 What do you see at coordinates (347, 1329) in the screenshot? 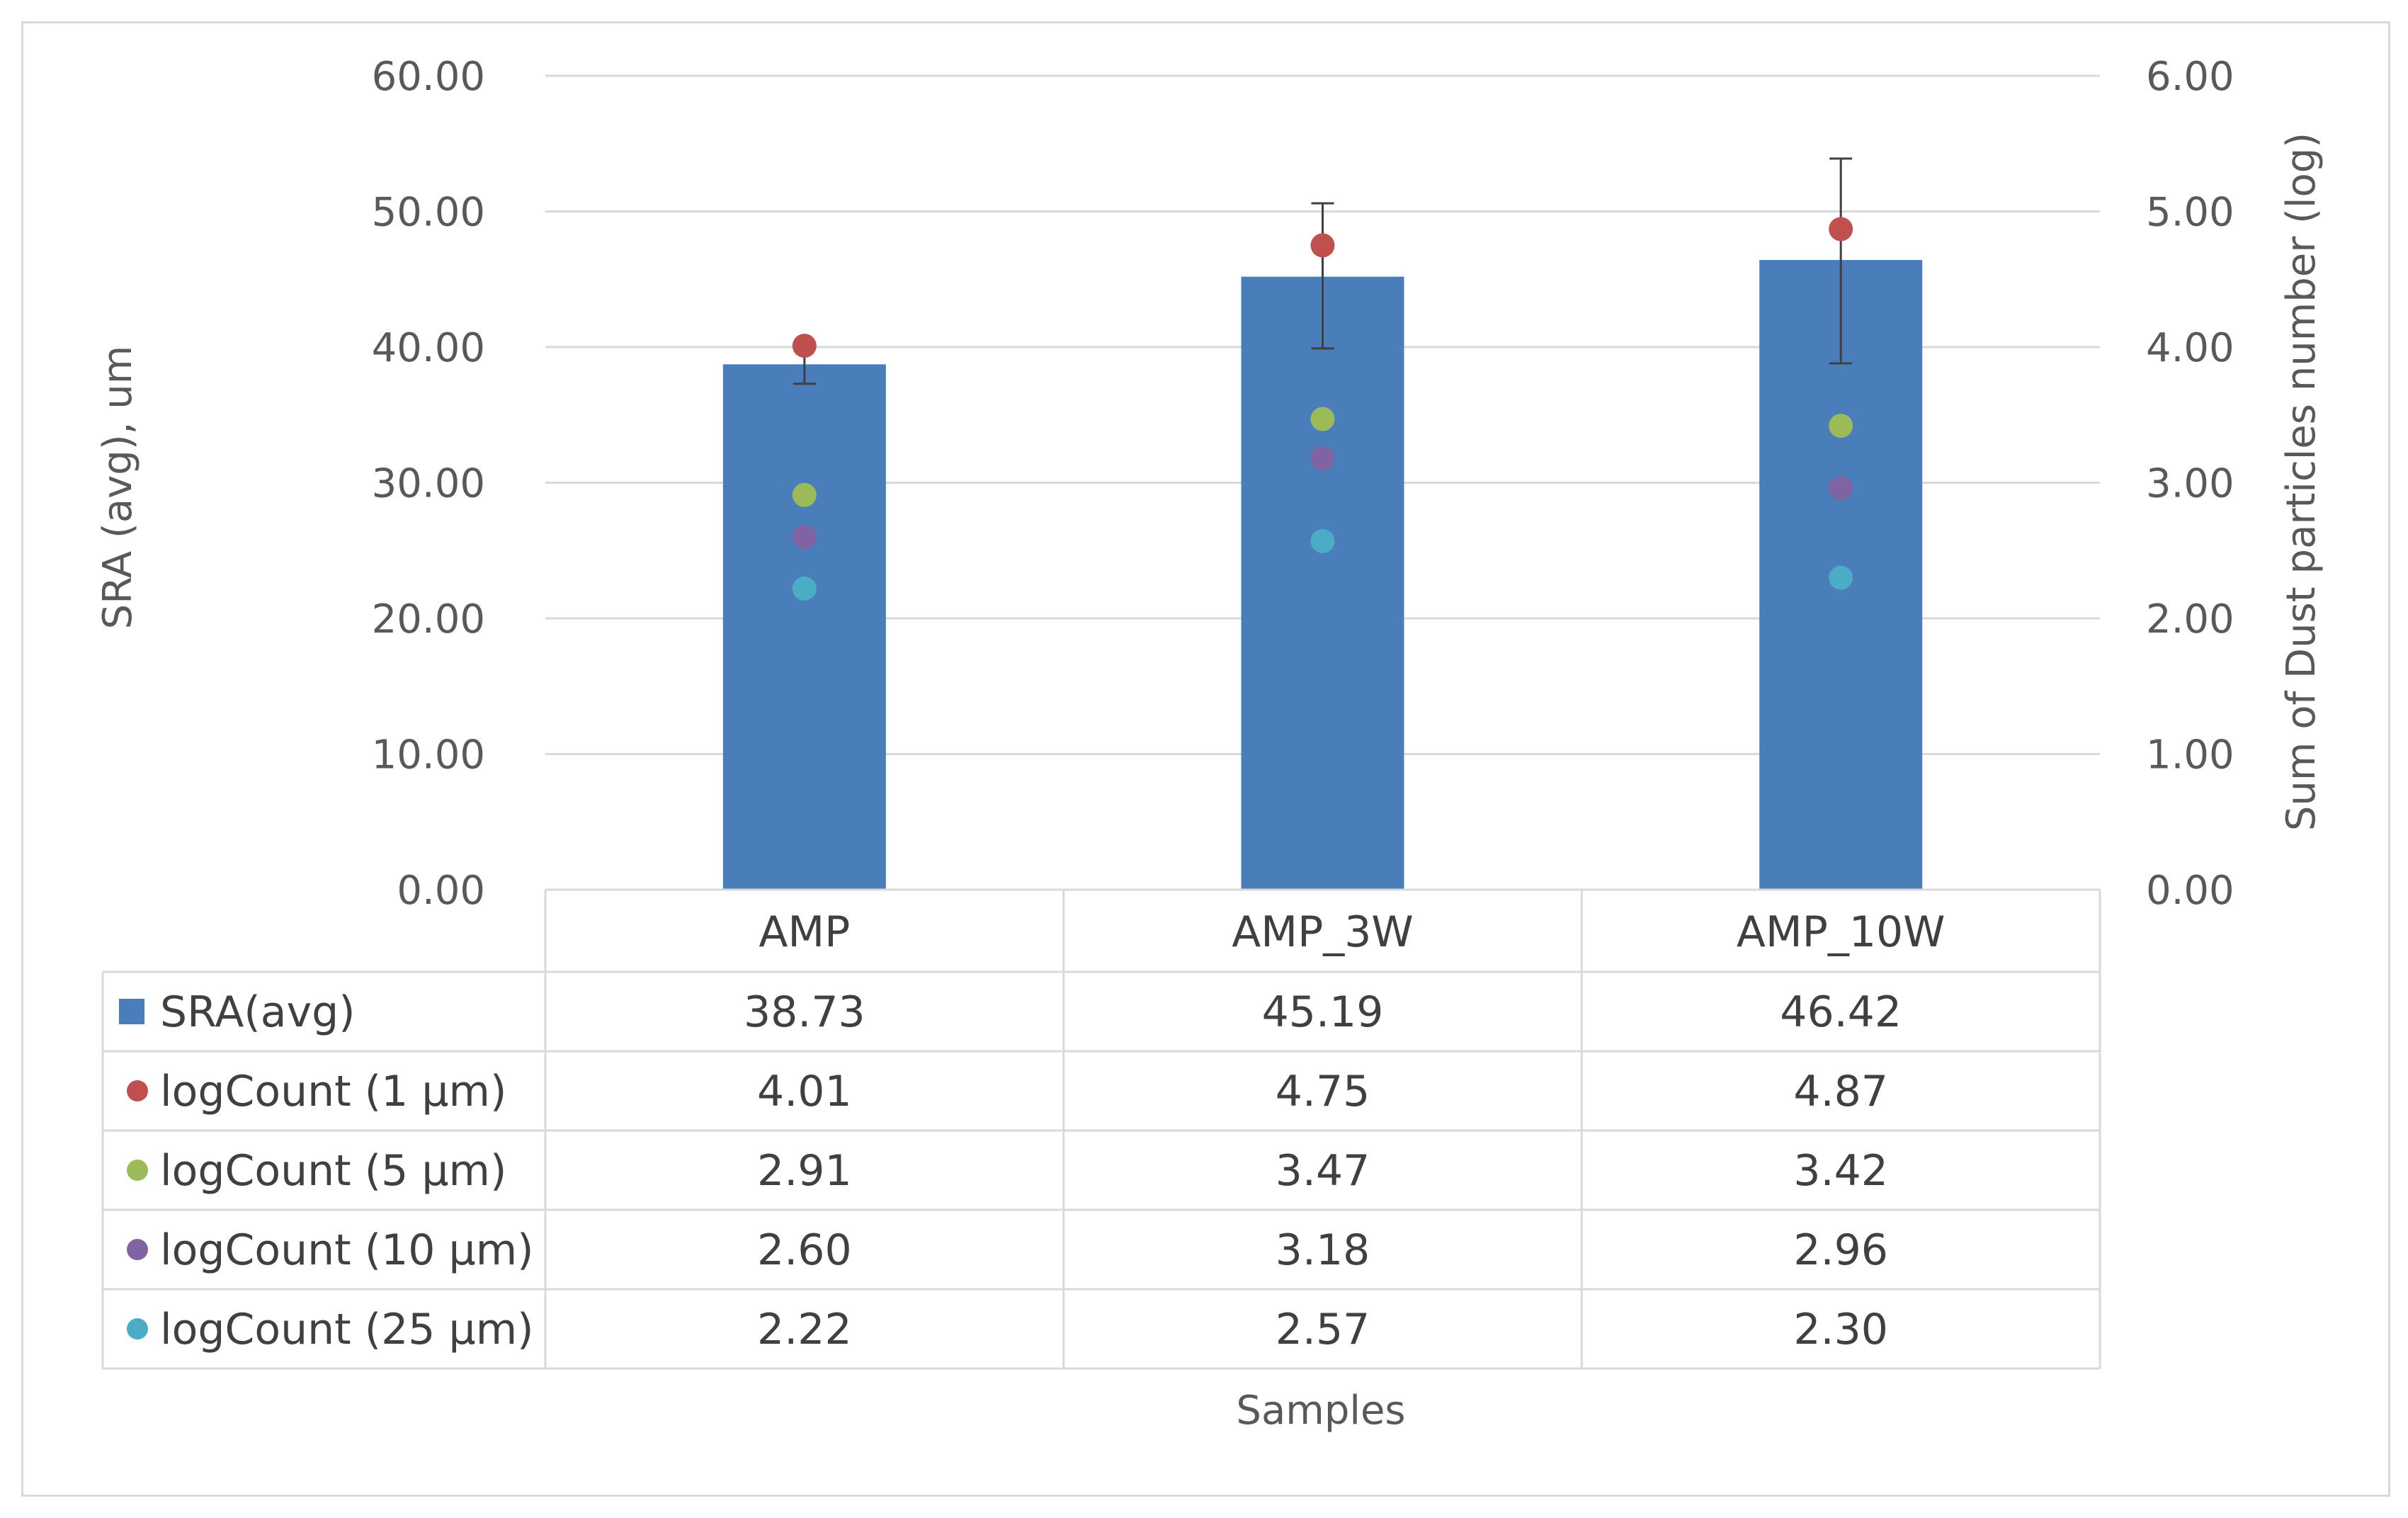
I see `legend-label: logCount (25 µm)` at bounding box center [347, 1329].